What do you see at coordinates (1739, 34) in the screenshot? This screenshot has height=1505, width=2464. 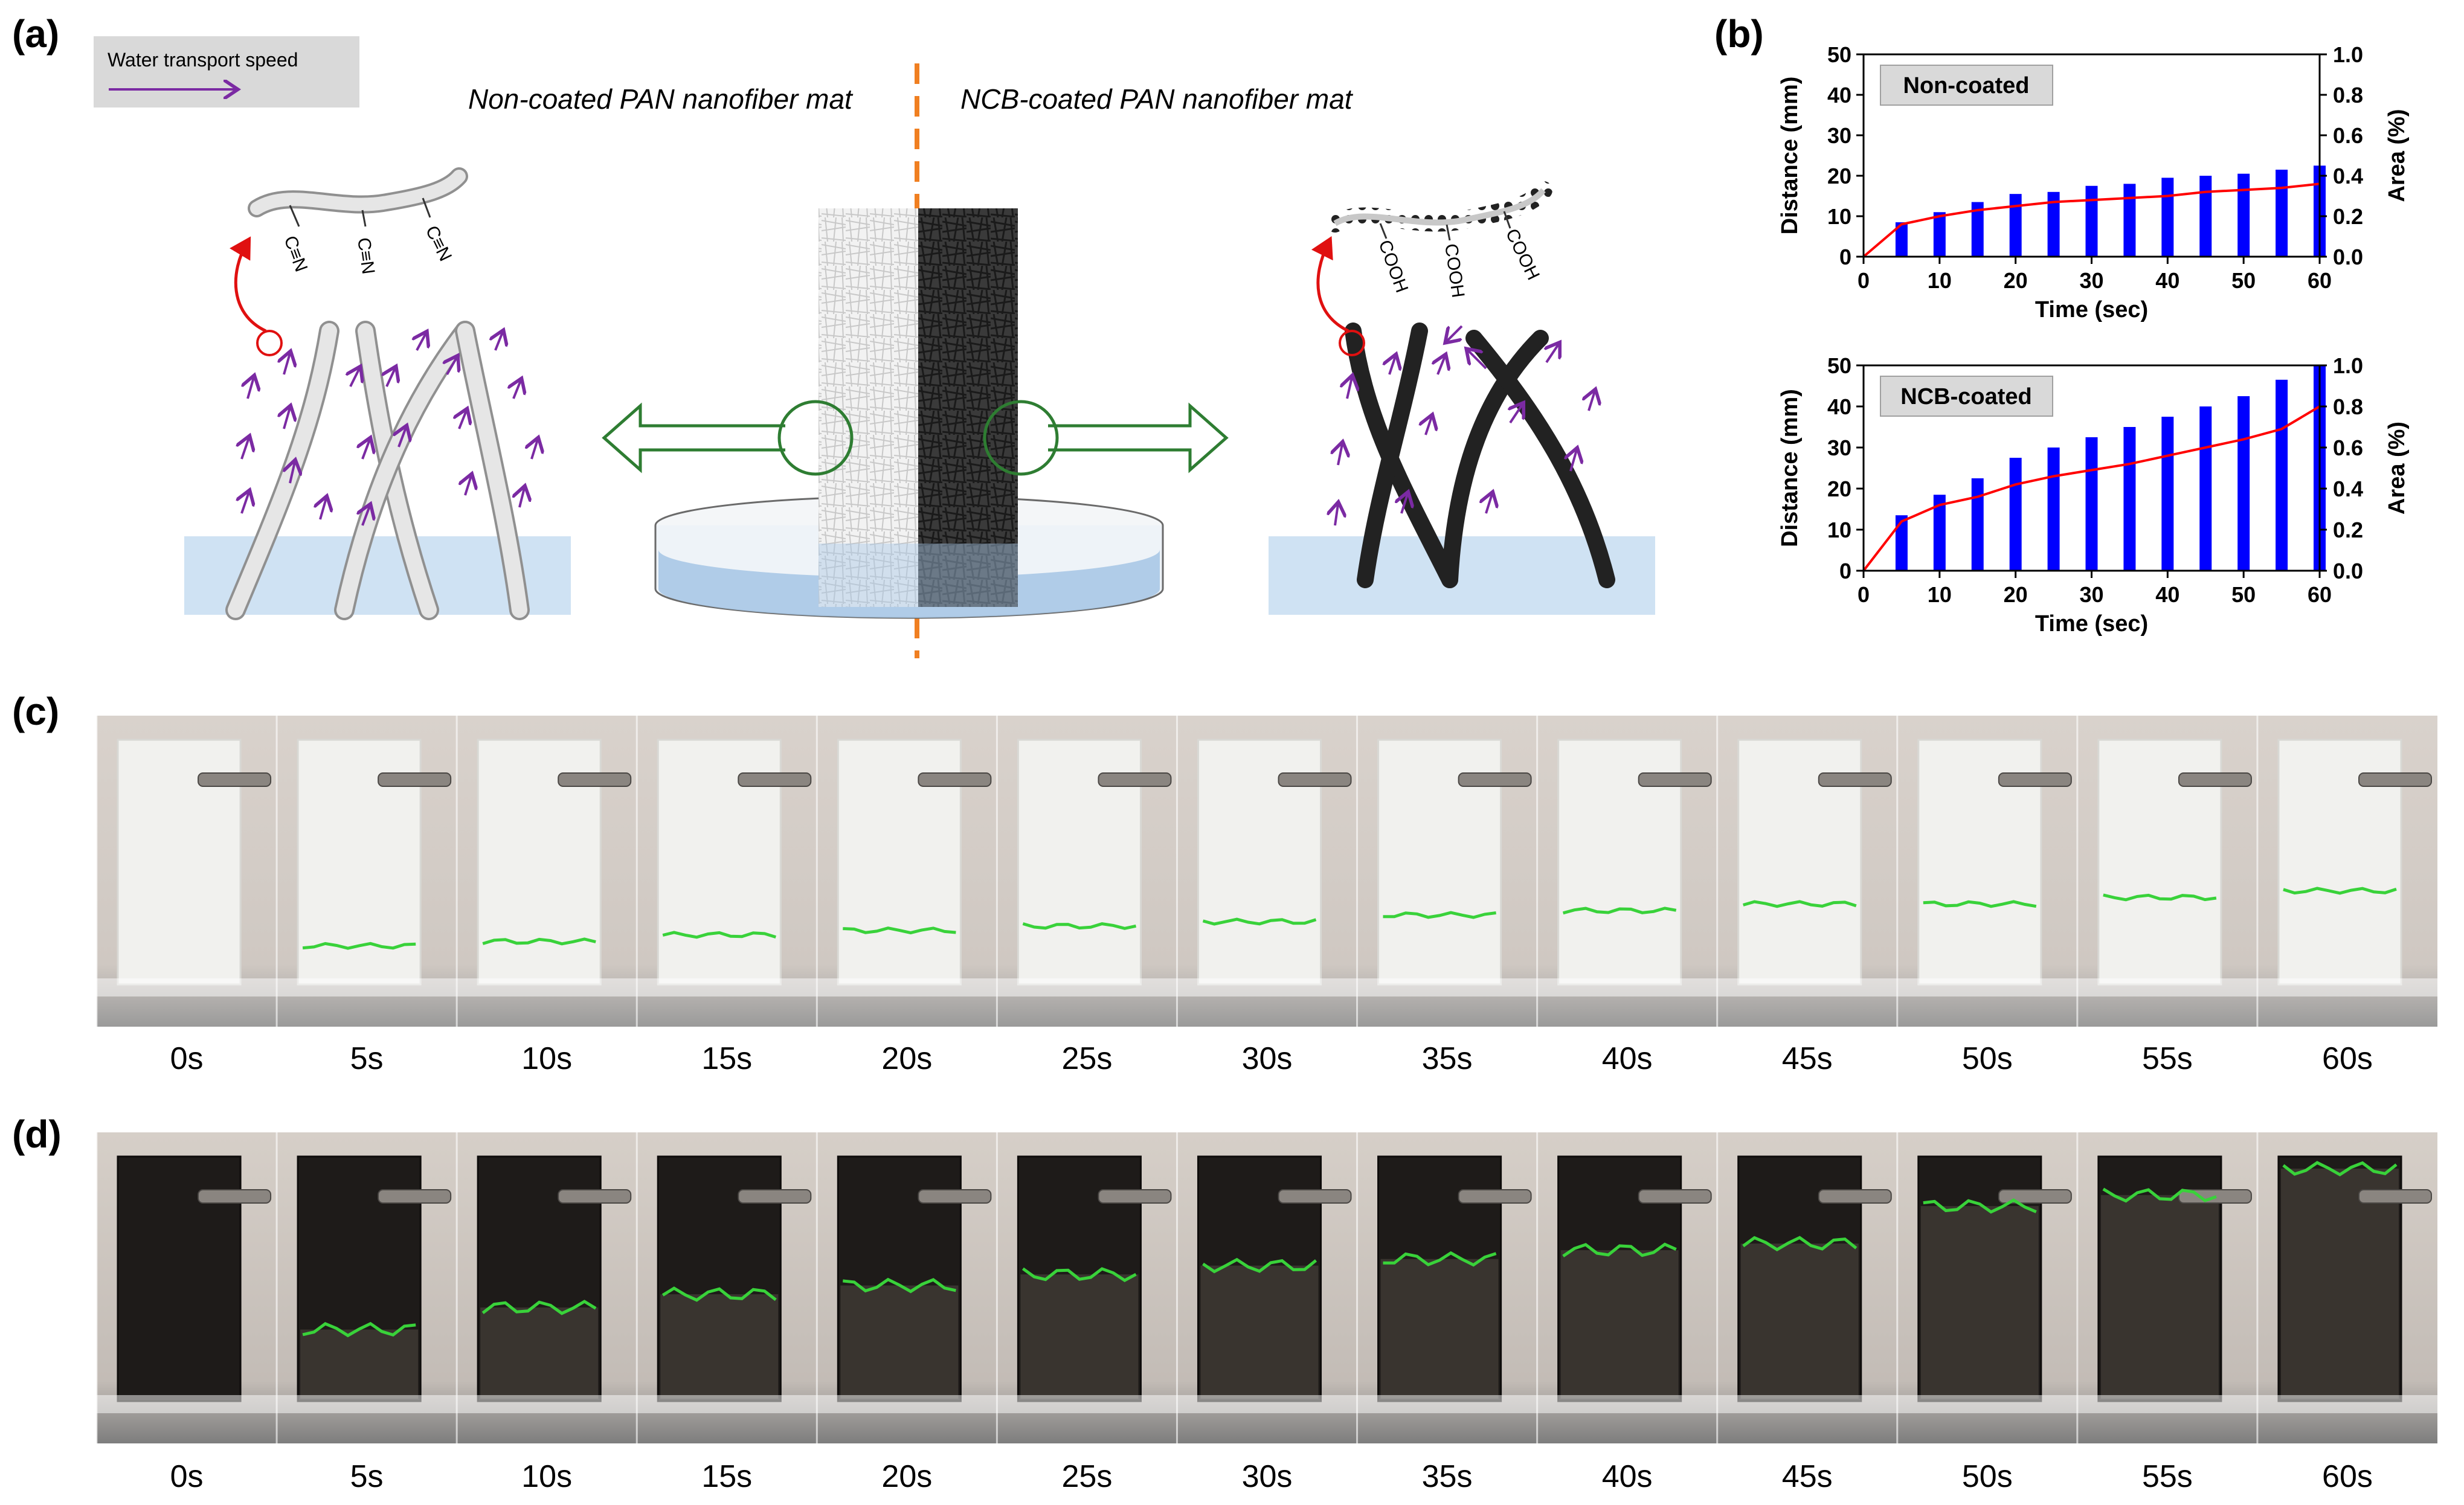 I see `panel-label-b: (b)` at bounding box center [1739, 34].